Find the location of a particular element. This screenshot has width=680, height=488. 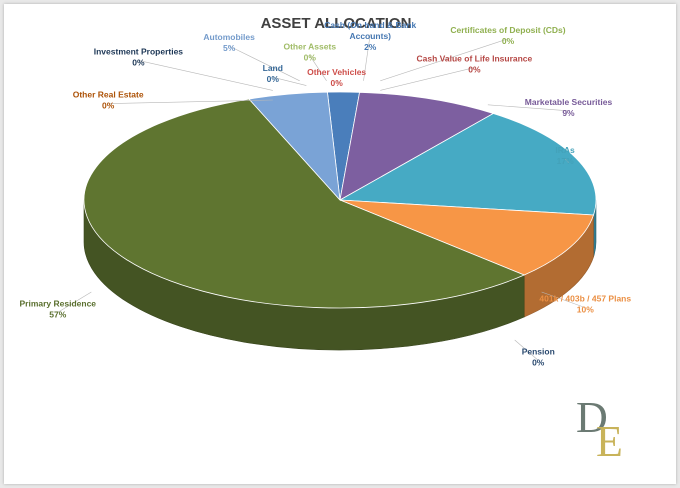

de-logo: D E is located at coordinates (599, 429).